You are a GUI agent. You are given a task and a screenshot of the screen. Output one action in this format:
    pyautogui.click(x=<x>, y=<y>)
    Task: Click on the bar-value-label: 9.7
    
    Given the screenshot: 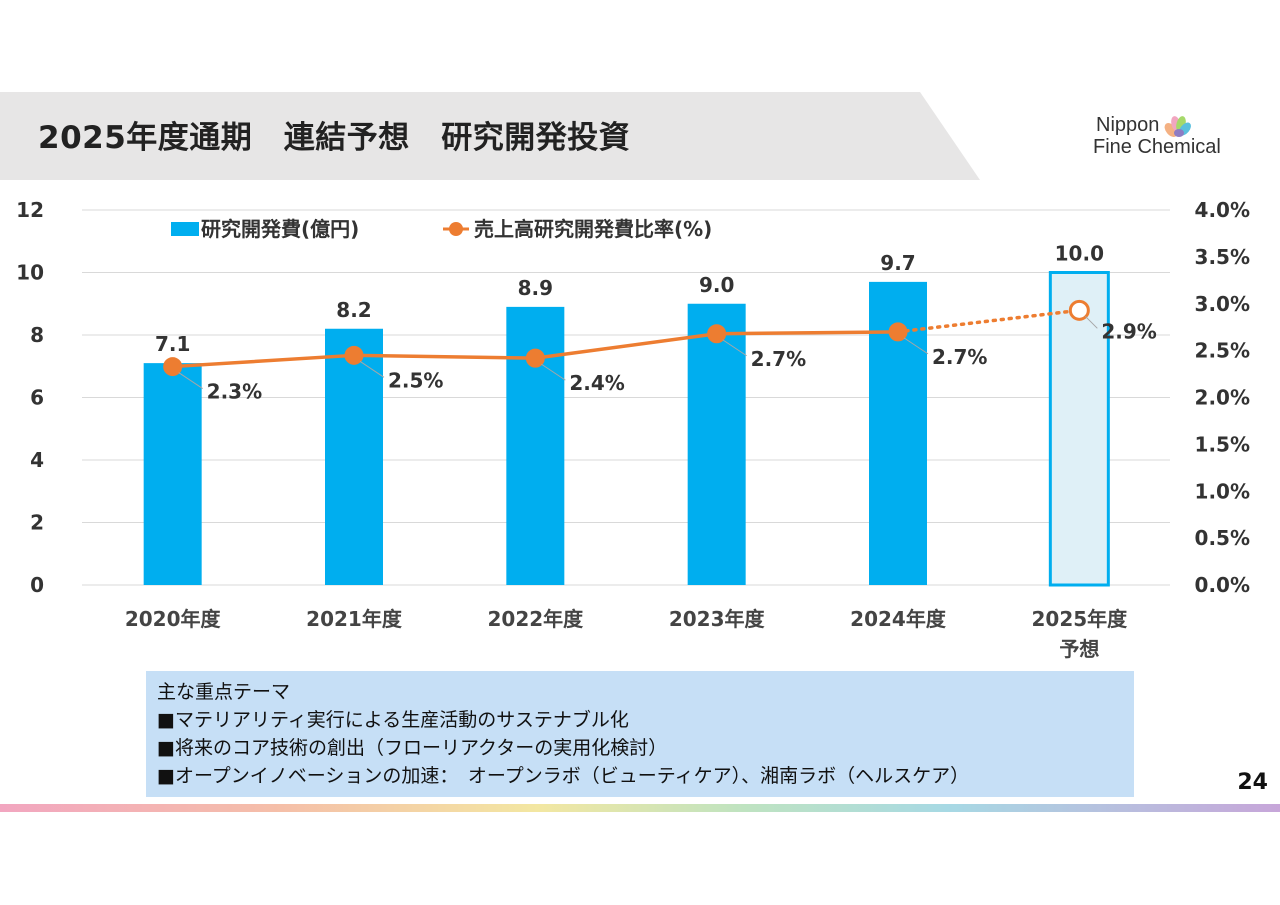 What is the action you would take?
    pyautogui.click(x=897, y=263)
    